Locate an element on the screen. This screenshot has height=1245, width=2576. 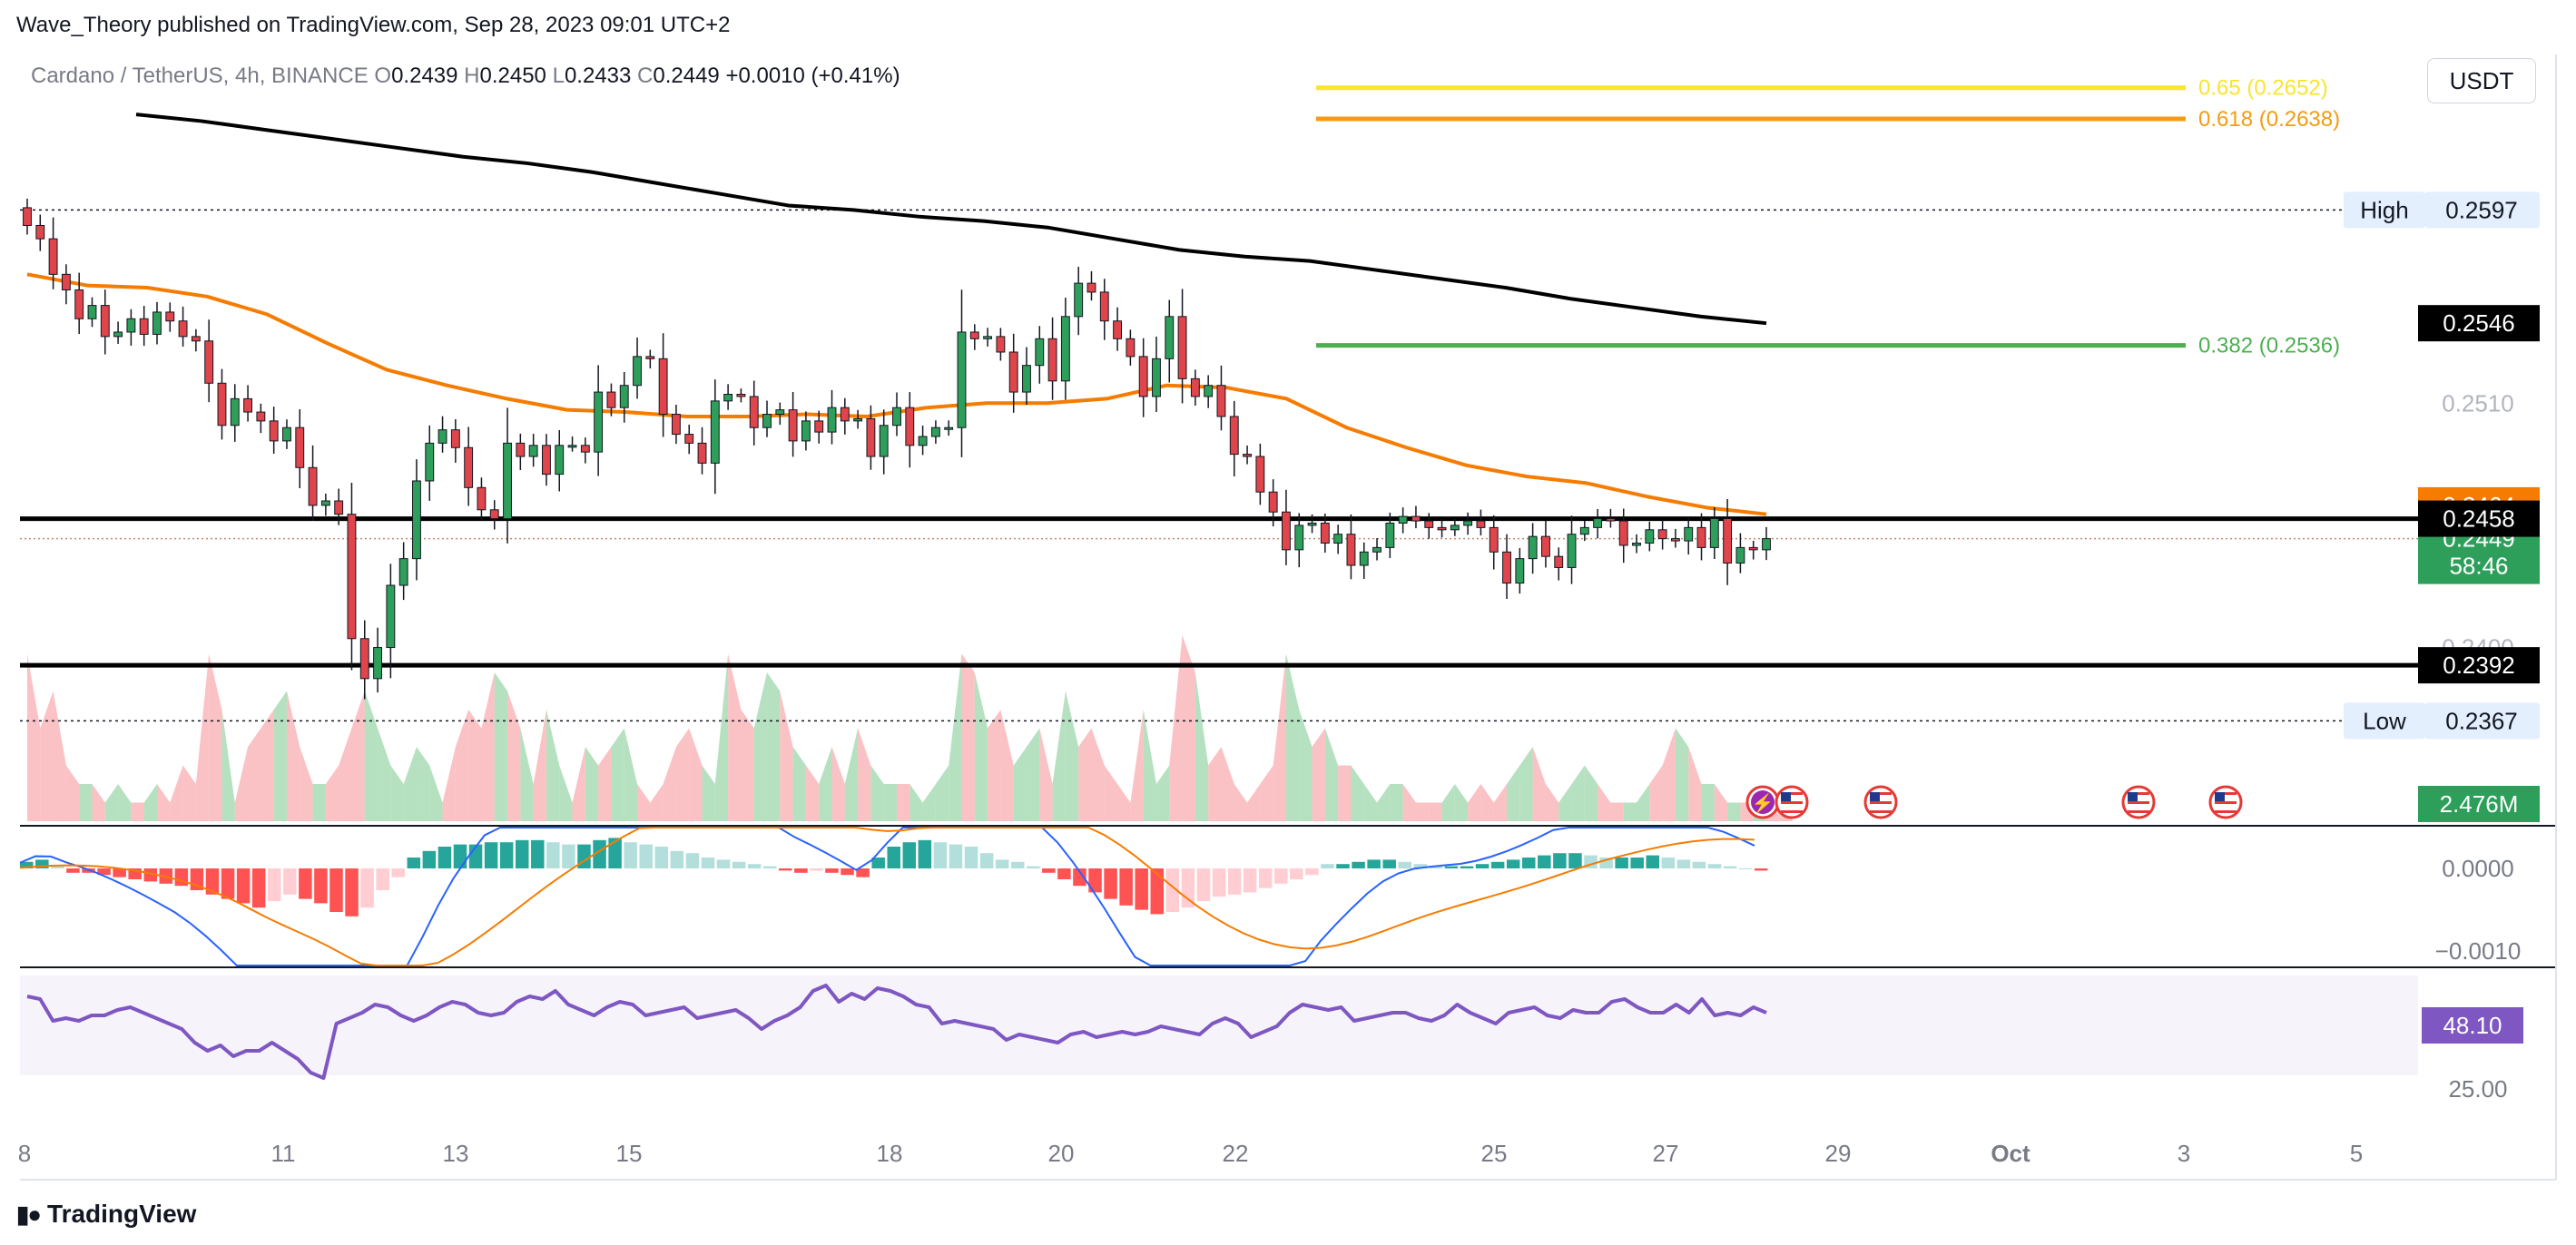
flag-canton is located at coordinates (1875, 796).